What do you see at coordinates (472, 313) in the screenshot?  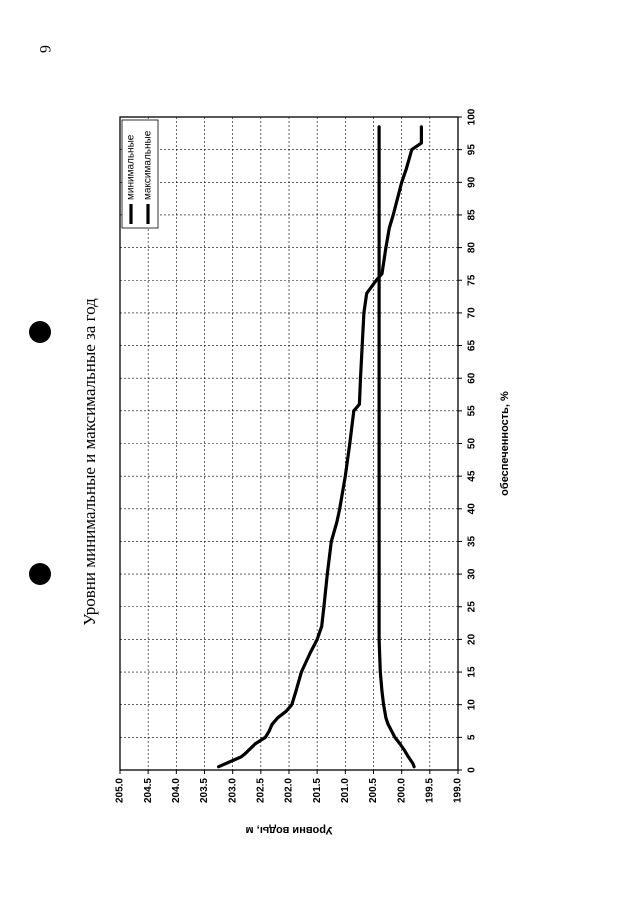 I see `x-tick-label: 70` at bounding box center [472, 313].